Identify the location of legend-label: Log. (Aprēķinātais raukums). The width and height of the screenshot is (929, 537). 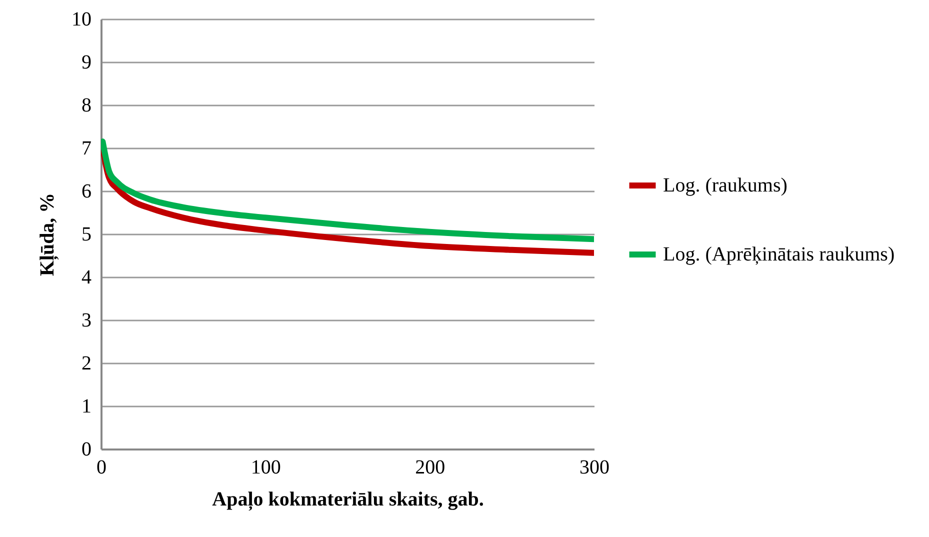
(779, 255).